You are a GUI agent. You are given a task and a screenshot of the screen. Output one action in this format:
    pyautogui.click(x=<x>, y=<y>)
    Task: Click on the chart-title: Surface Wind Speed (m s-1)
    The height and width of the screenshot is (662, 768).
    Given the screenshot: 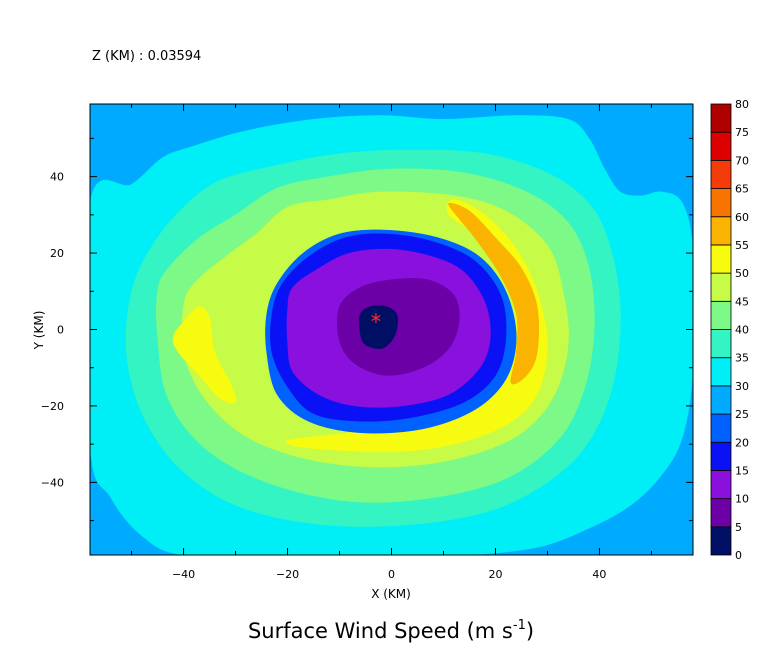 What is the action you would take?
    pyautogui.click(x=391, y=630)
    